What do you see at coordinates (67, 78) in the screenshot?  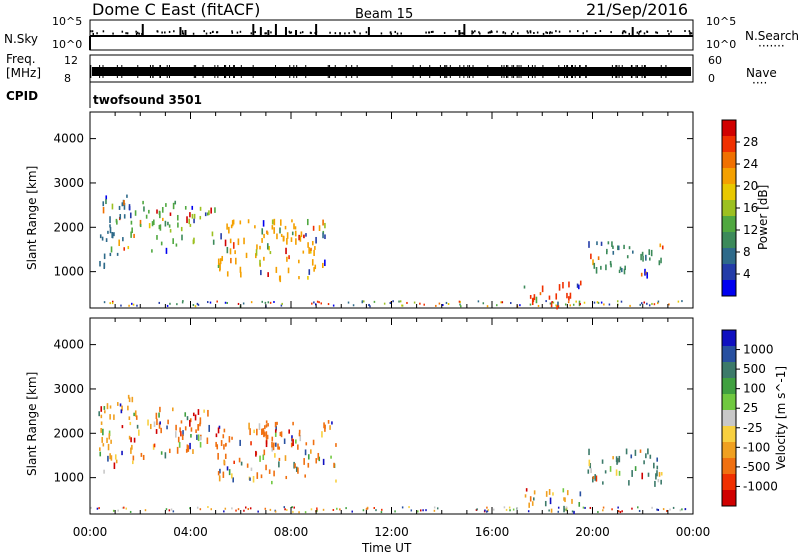 I see `freq-tick-low: 8` at bounding box center [67, 78].